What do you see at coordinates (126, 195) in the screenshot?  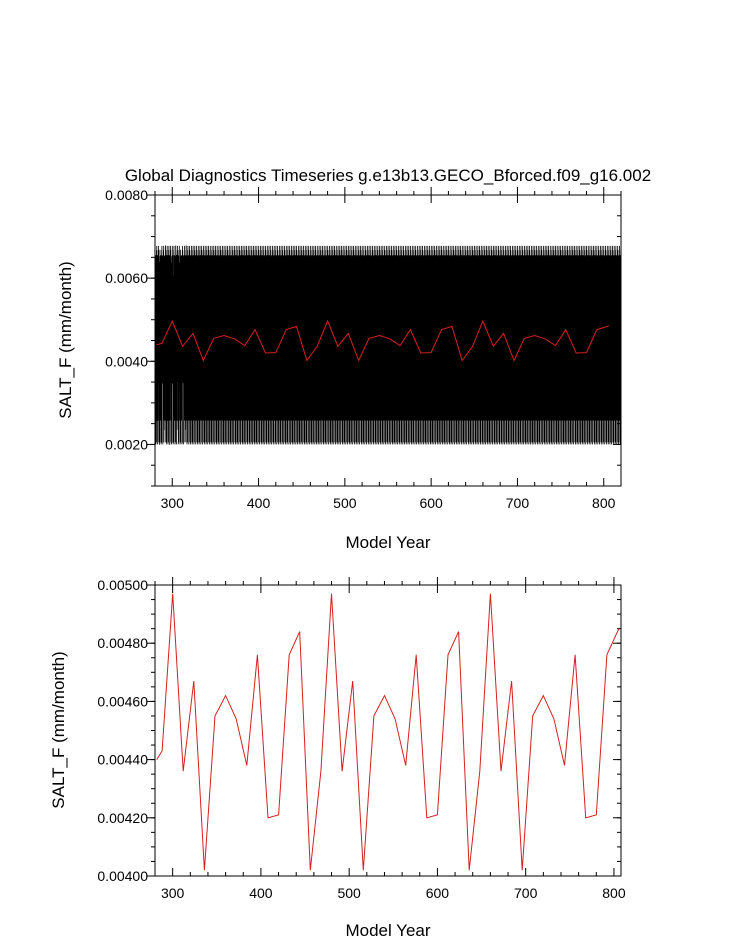 I see `y-tick-label: 0.0080` at bounding box center [126, 195].